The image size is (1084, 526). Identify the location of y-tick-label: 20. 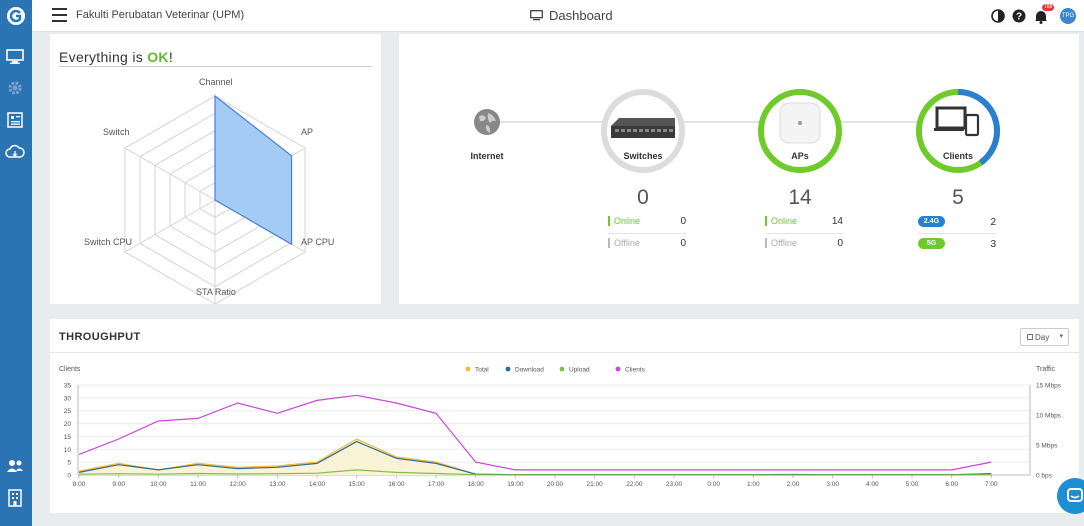
(68, 424).